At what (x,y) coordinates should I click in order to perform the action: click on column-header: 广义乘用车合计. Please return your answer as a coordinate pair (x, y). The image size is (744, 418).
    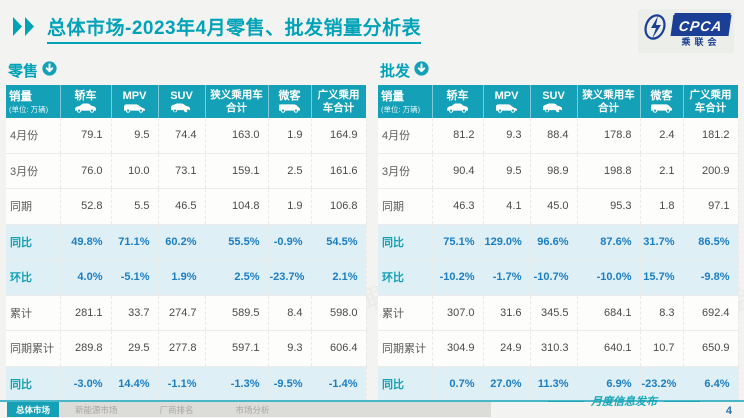
    Looking at the image, I should click on (711, 101).